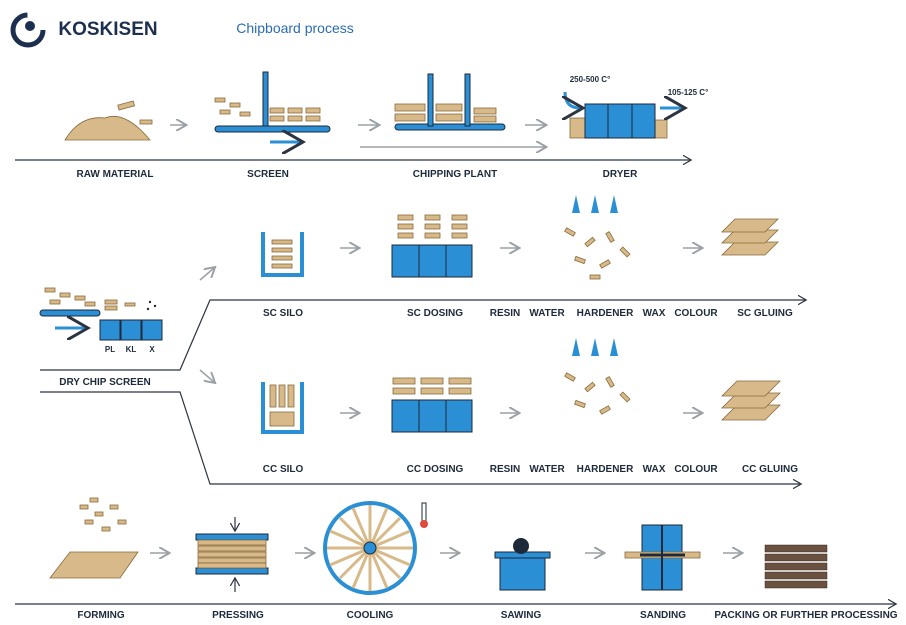 This screenshot has height=625, width=906. I want to click on row3-illustrations, so click(438, 546).